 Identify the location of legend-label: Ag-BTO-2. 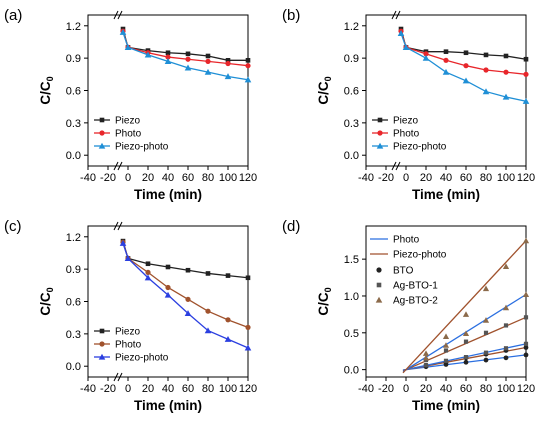
(415, 301).